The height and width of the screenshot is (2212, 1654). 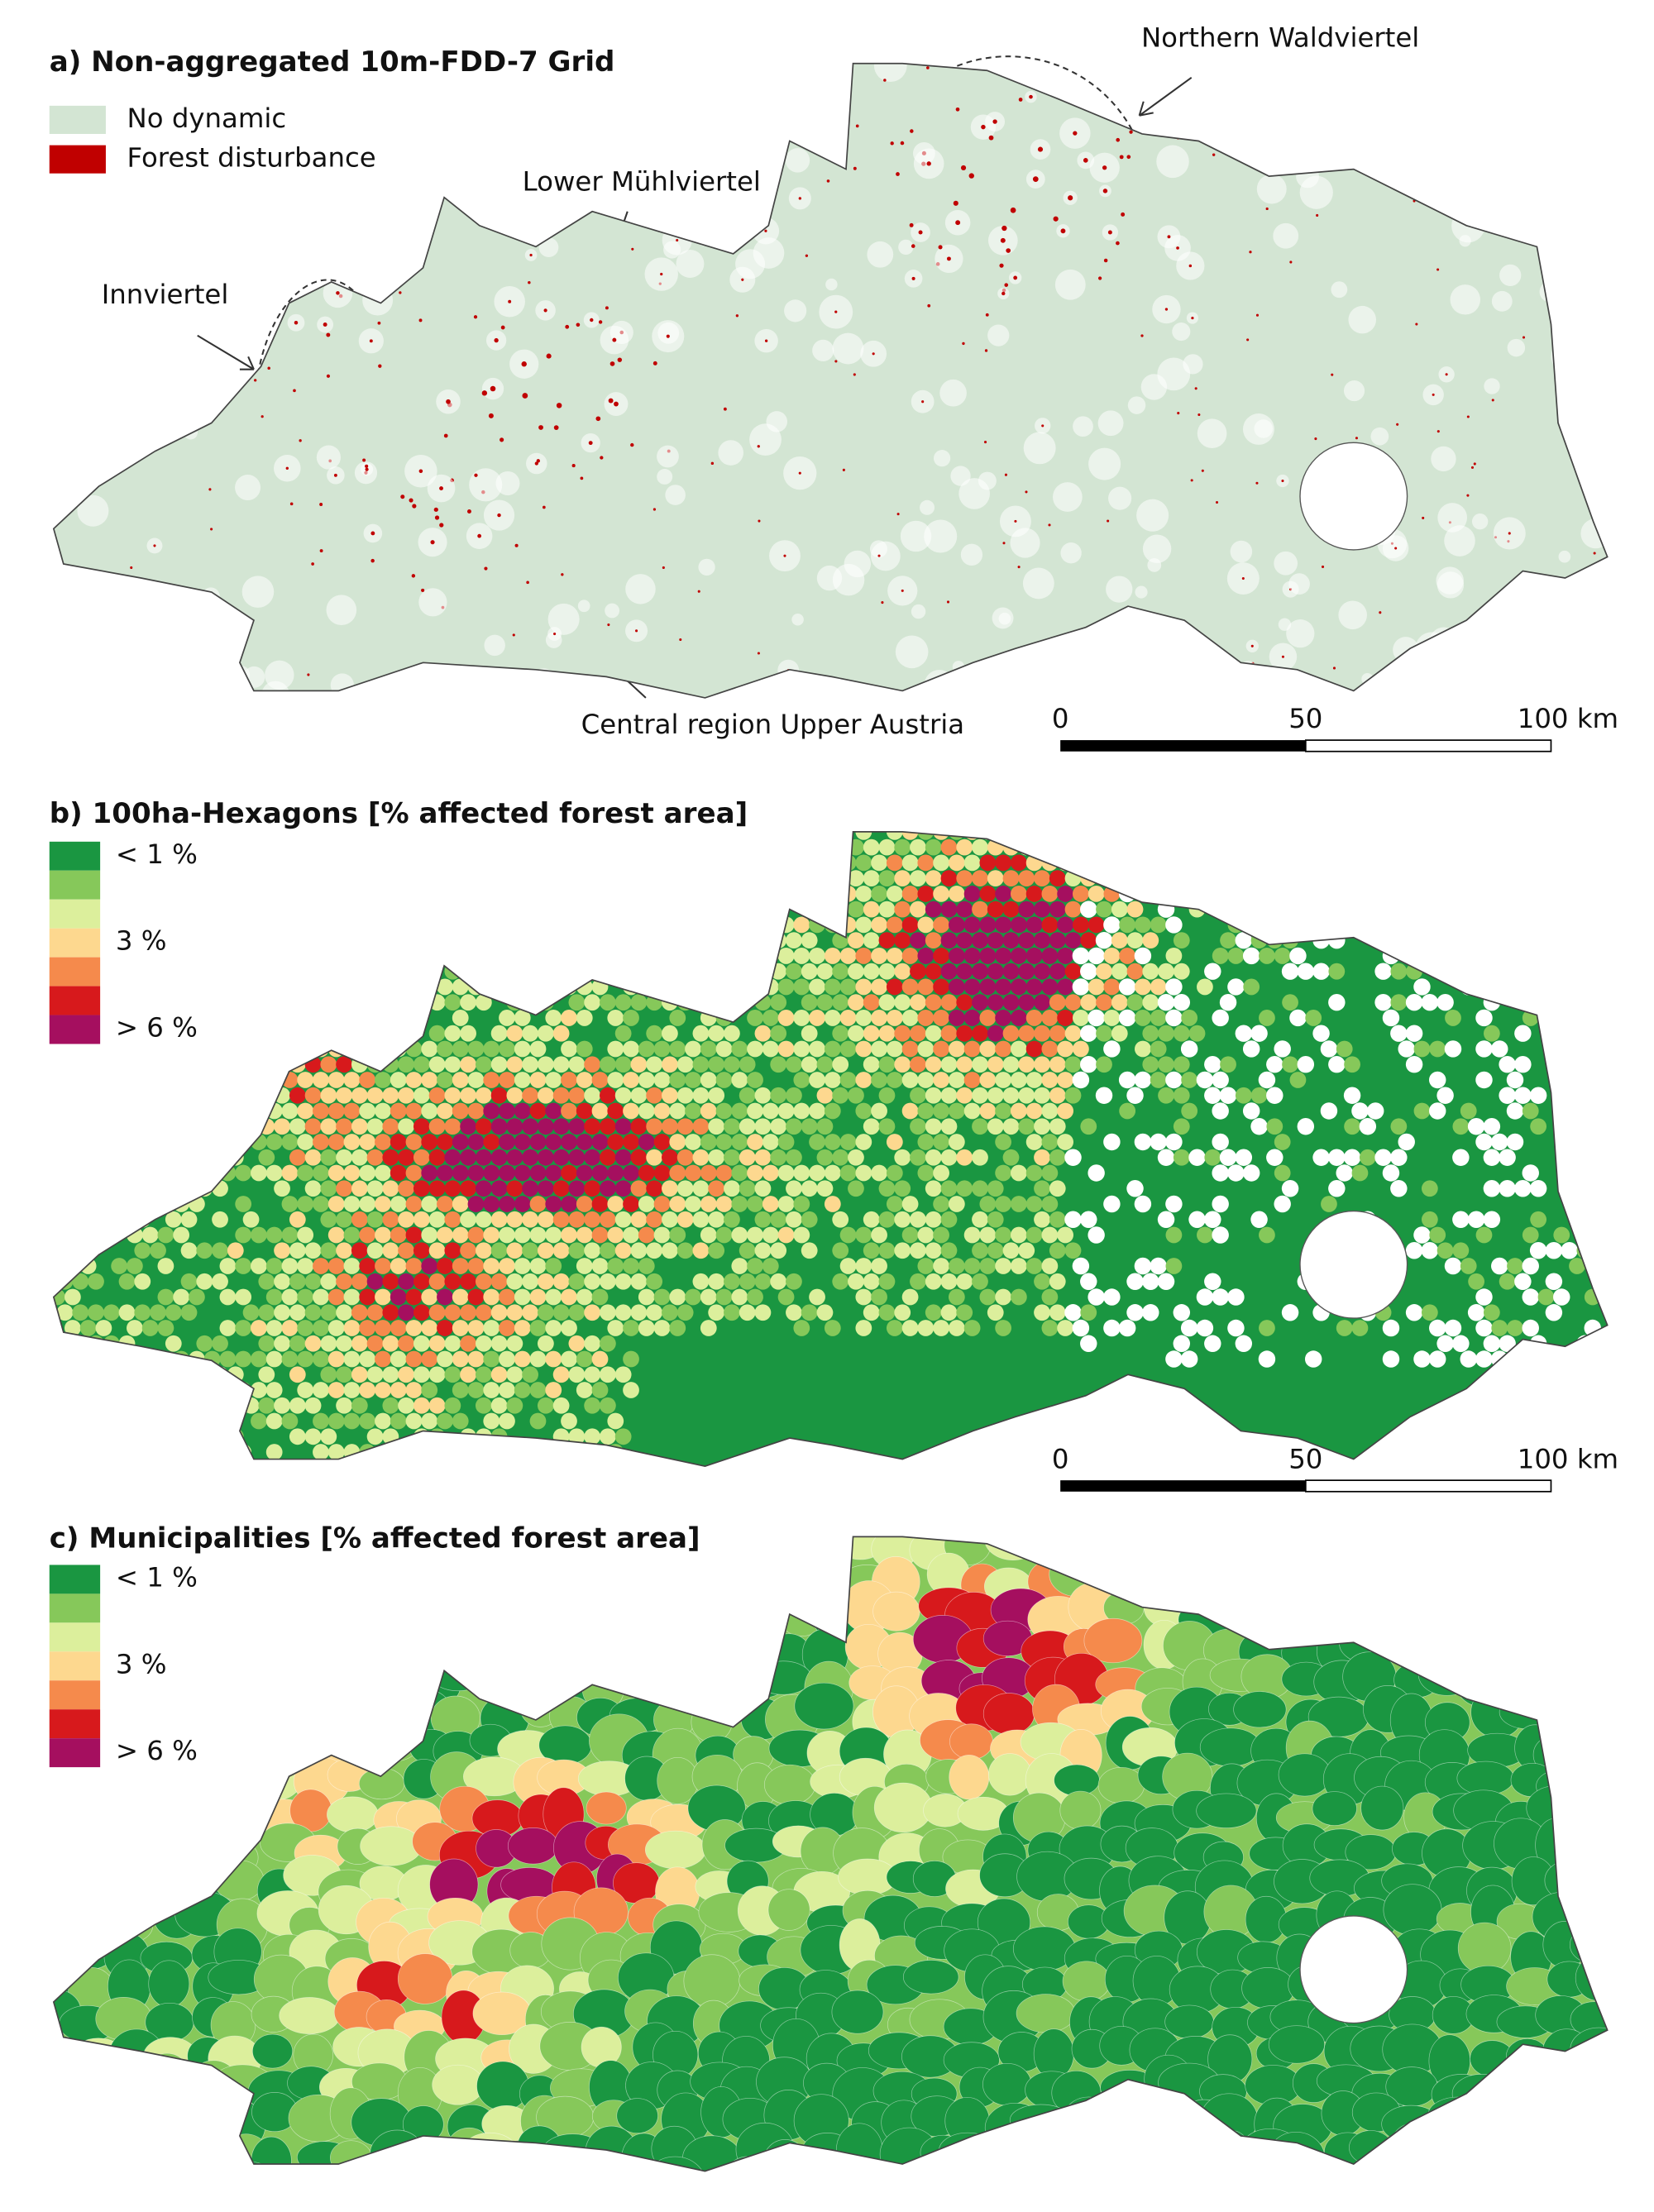 I want to click on annotation: Lower Mühlviertel, so click(x=642, y=182).